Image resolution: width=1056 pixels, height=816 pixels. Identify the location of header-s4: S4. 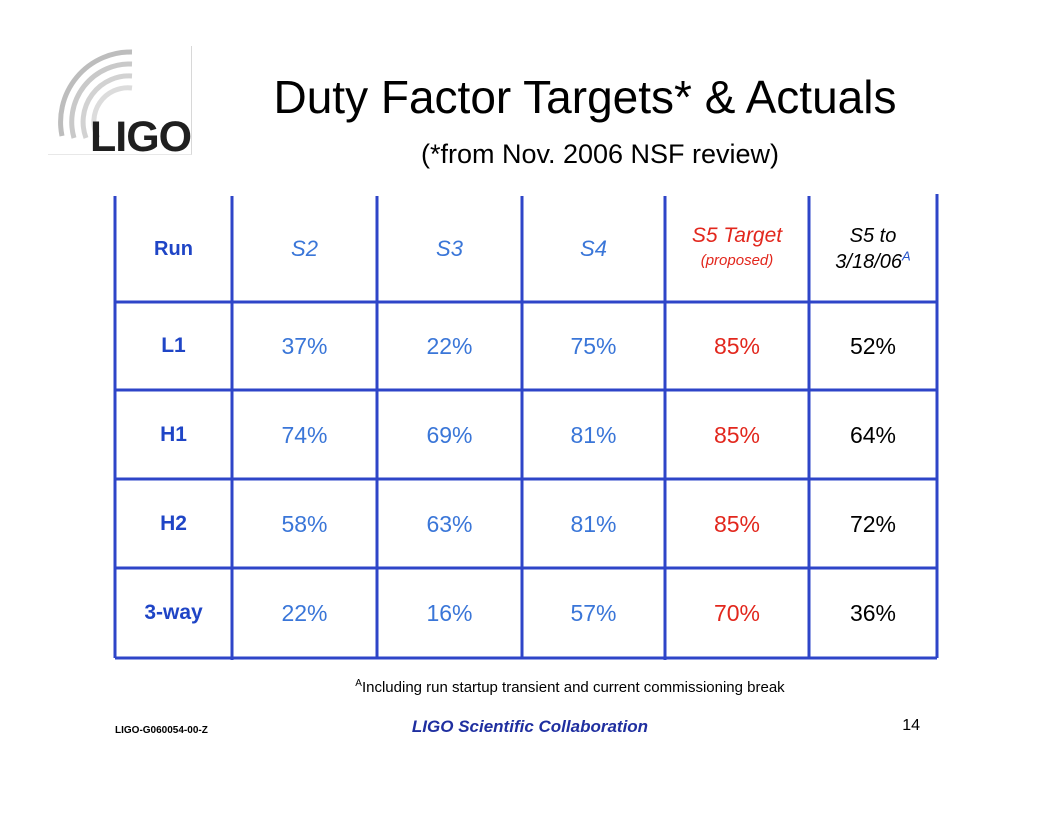
(593, 248).